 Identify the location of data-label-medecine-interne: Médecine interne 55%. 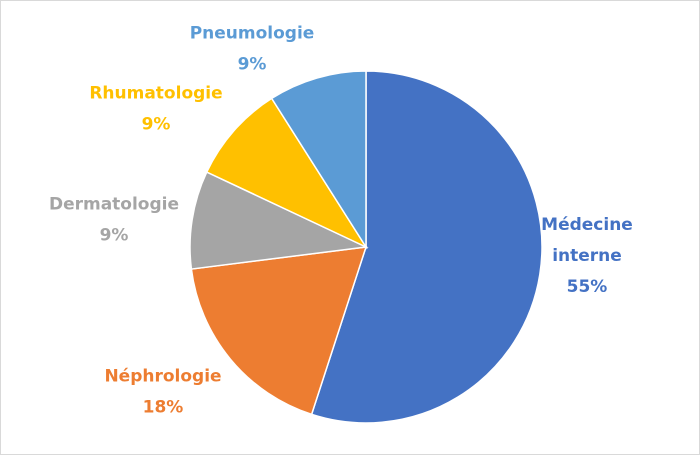
(587, 256).